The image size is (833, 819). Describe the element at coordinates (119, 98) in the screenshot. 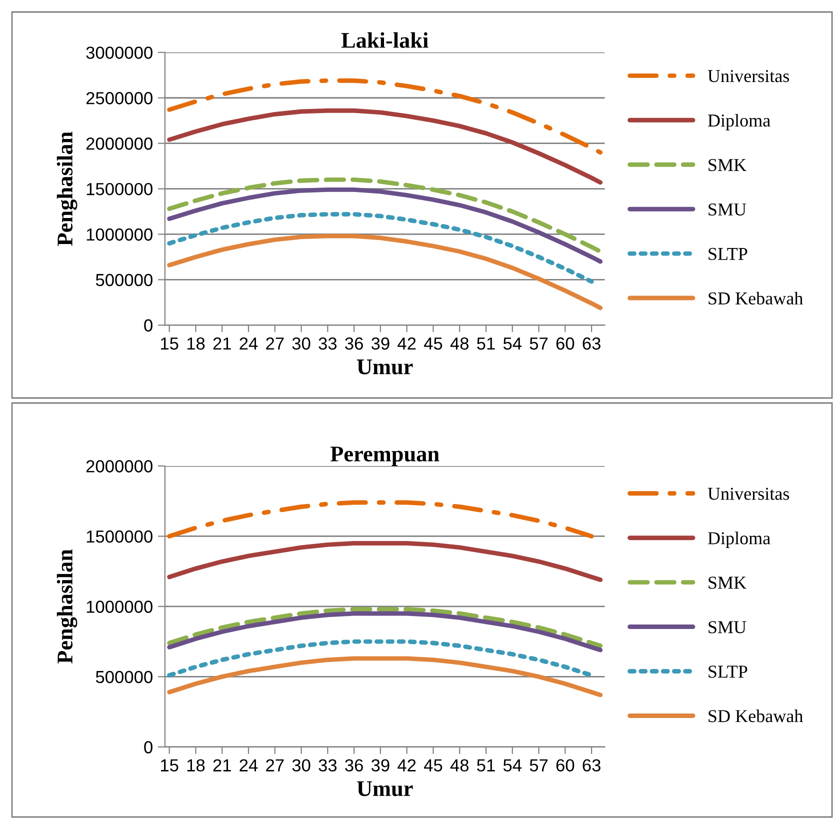

I see `y-tick-label: 2500000` at that location.